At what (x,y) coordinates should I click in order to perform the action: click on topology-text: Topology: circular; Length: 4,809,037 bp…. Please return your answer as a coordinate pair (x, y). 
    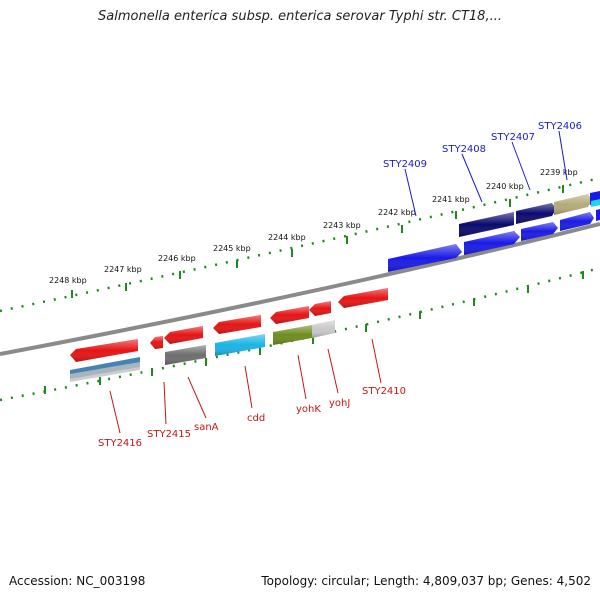
    Looking at the image, I should click on (426, 581).